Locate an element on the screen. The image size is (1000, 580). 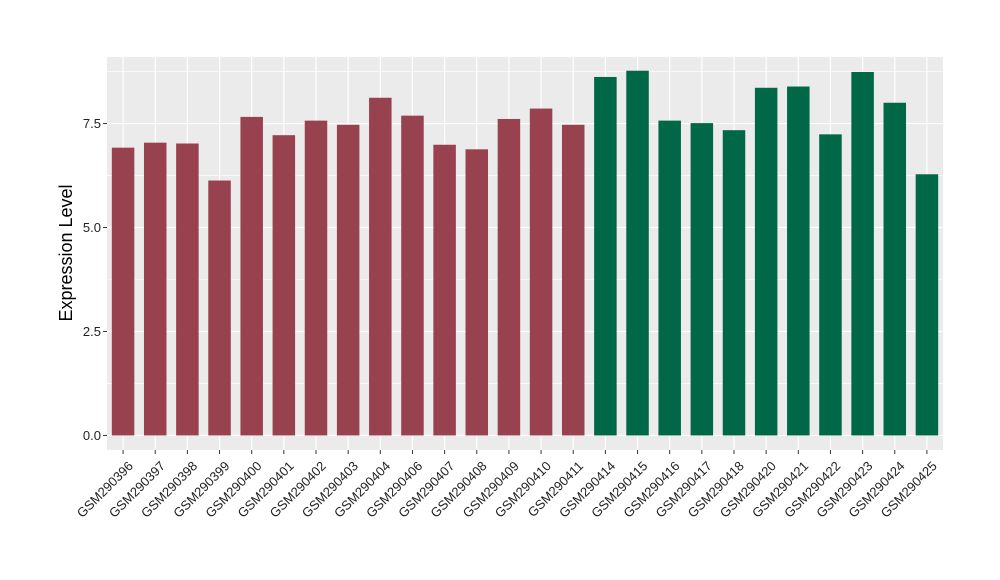
y-tick-label: 2.5 is located at coordinates (92, 331).